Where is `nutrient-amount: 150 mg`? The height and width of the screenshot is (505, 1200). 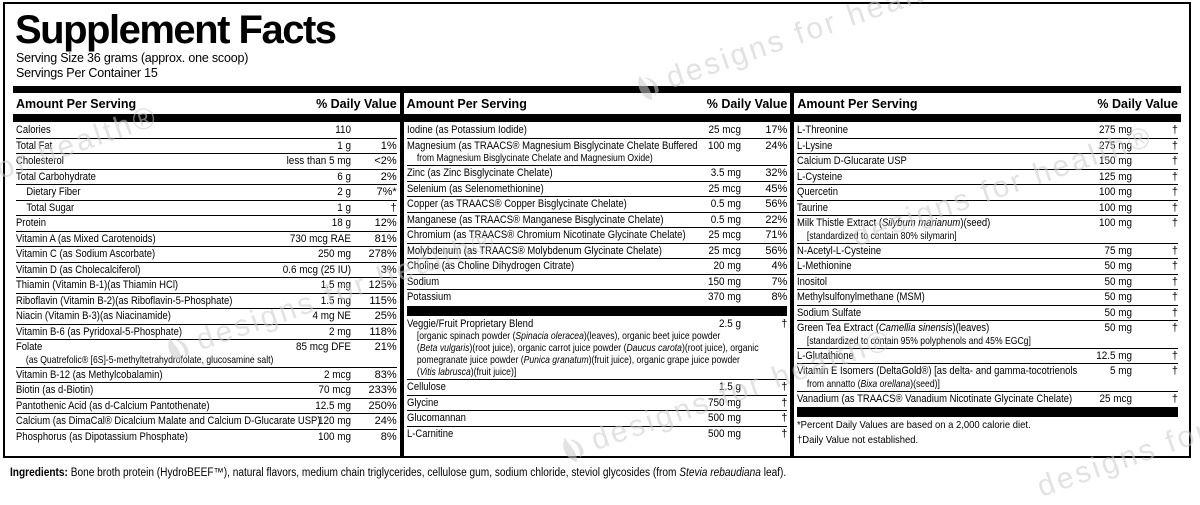
nutrient-amount: 150 mg is located at coordinates (725, 281).